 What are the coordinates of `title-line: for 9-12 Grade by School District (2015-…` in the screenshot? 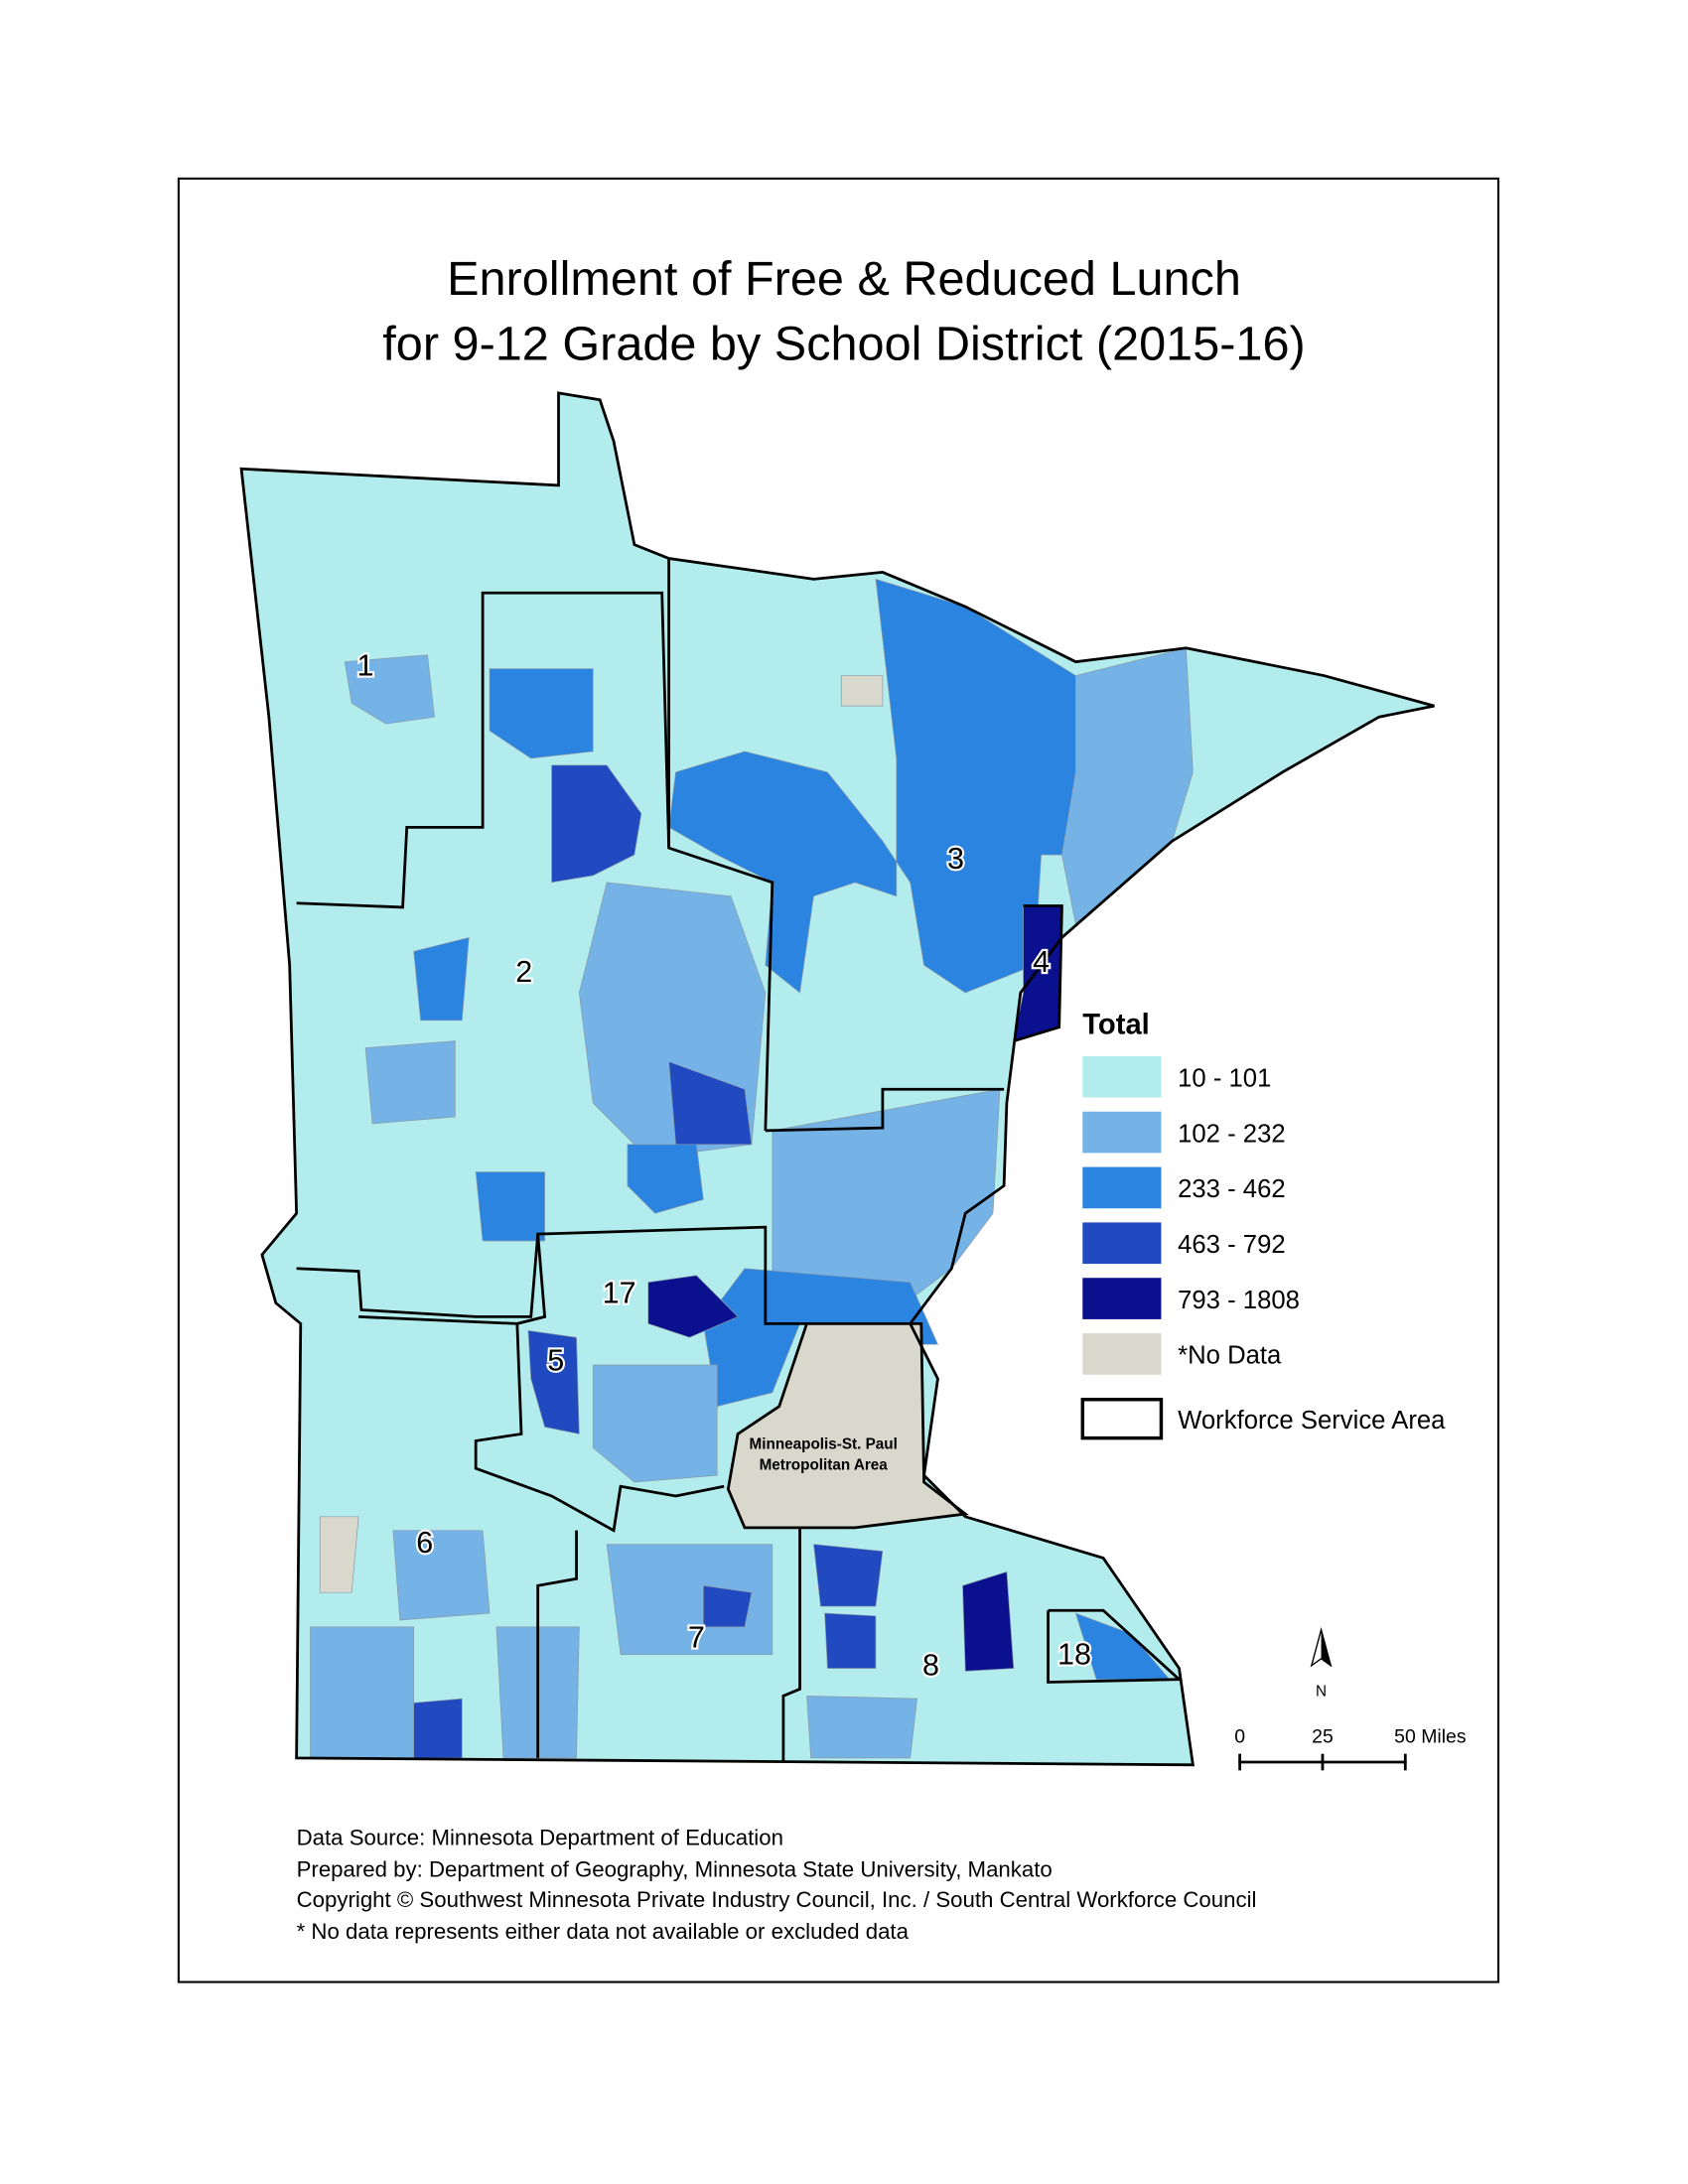 It's located at (843, 344).